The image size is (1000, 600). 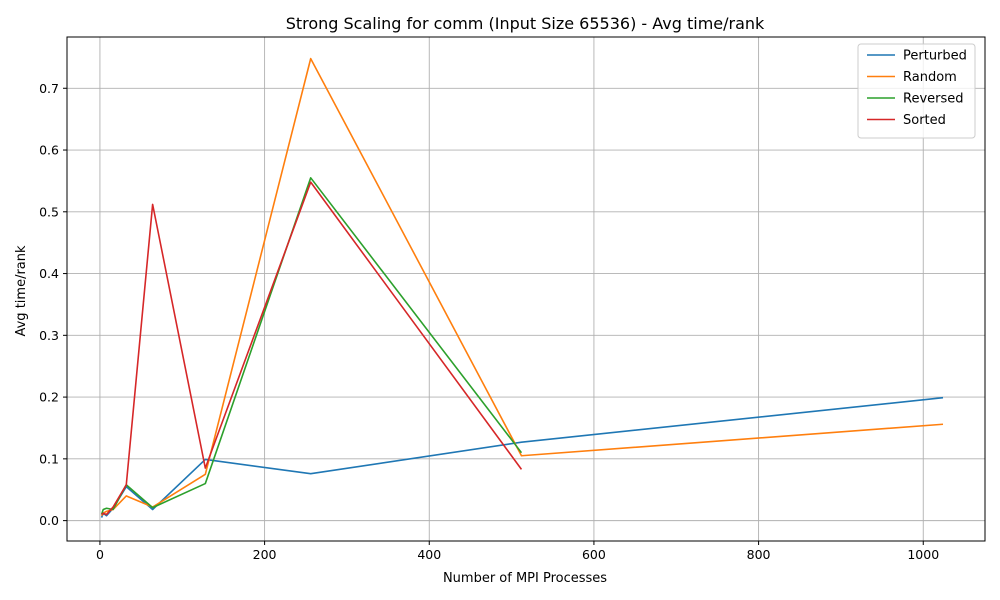 I want to click on x-axis-label: Number of MPI Processes, so click(x=525, y=578).